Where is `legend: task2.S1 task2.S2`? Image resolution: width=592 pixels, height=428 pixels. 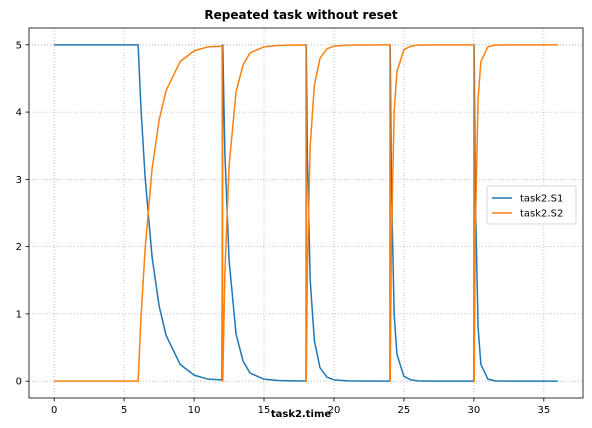 legend: task2.S1 task2.S2 is located at coordinates (531, 205).